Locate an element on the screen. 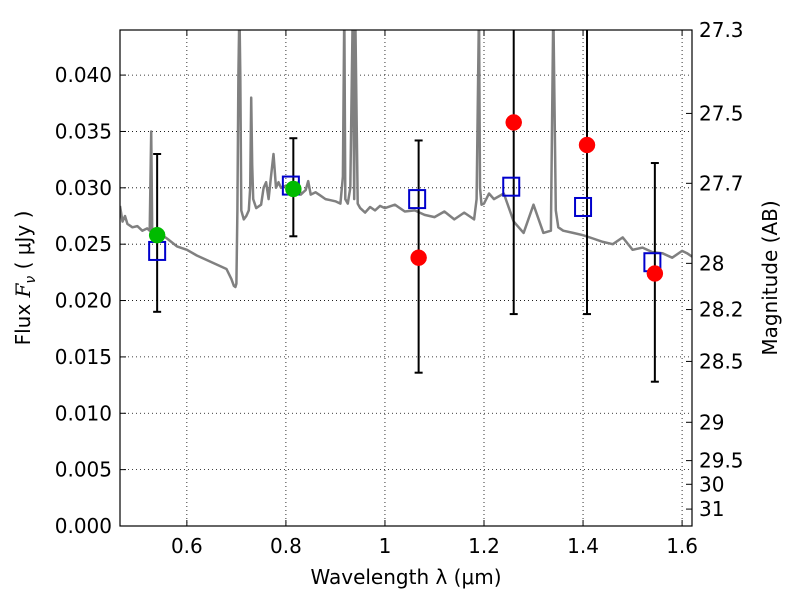 This screenshot has height=600, width=800. x-tick-label: 1 is located at coordinates (385, 546).